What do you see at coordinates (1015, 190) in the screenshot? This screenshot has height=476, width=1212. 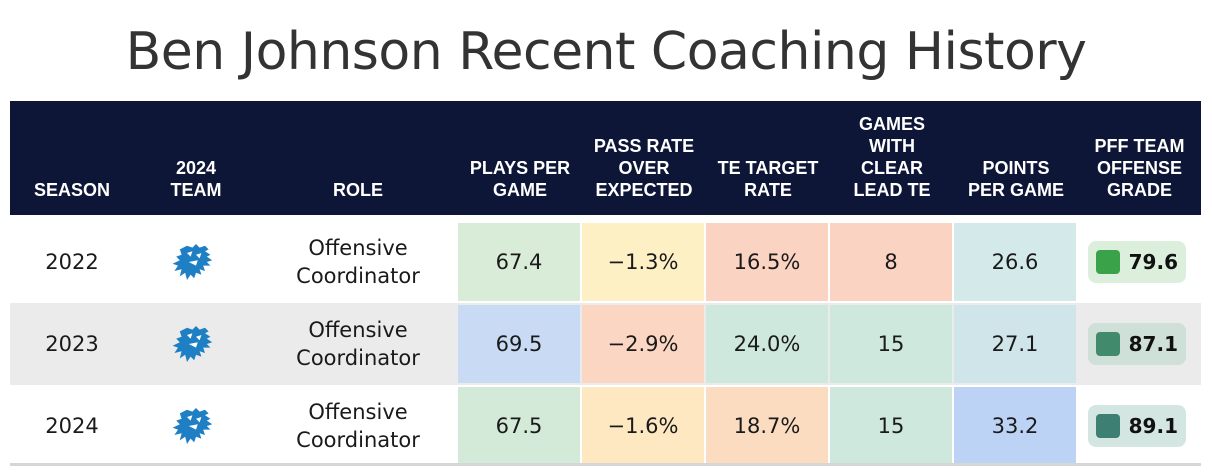 I see `header-line: PER GAME` at bounding box center [1015, 190].